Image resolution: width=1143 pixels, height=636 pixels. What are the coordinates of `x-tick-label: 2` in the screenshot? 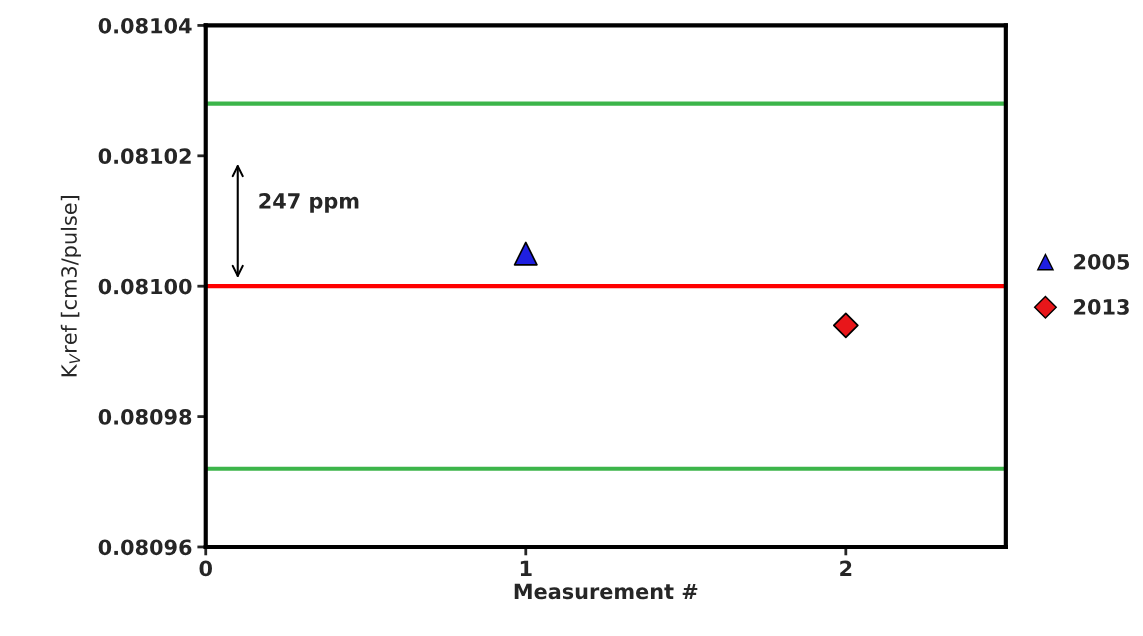 It's located at (846, 568).